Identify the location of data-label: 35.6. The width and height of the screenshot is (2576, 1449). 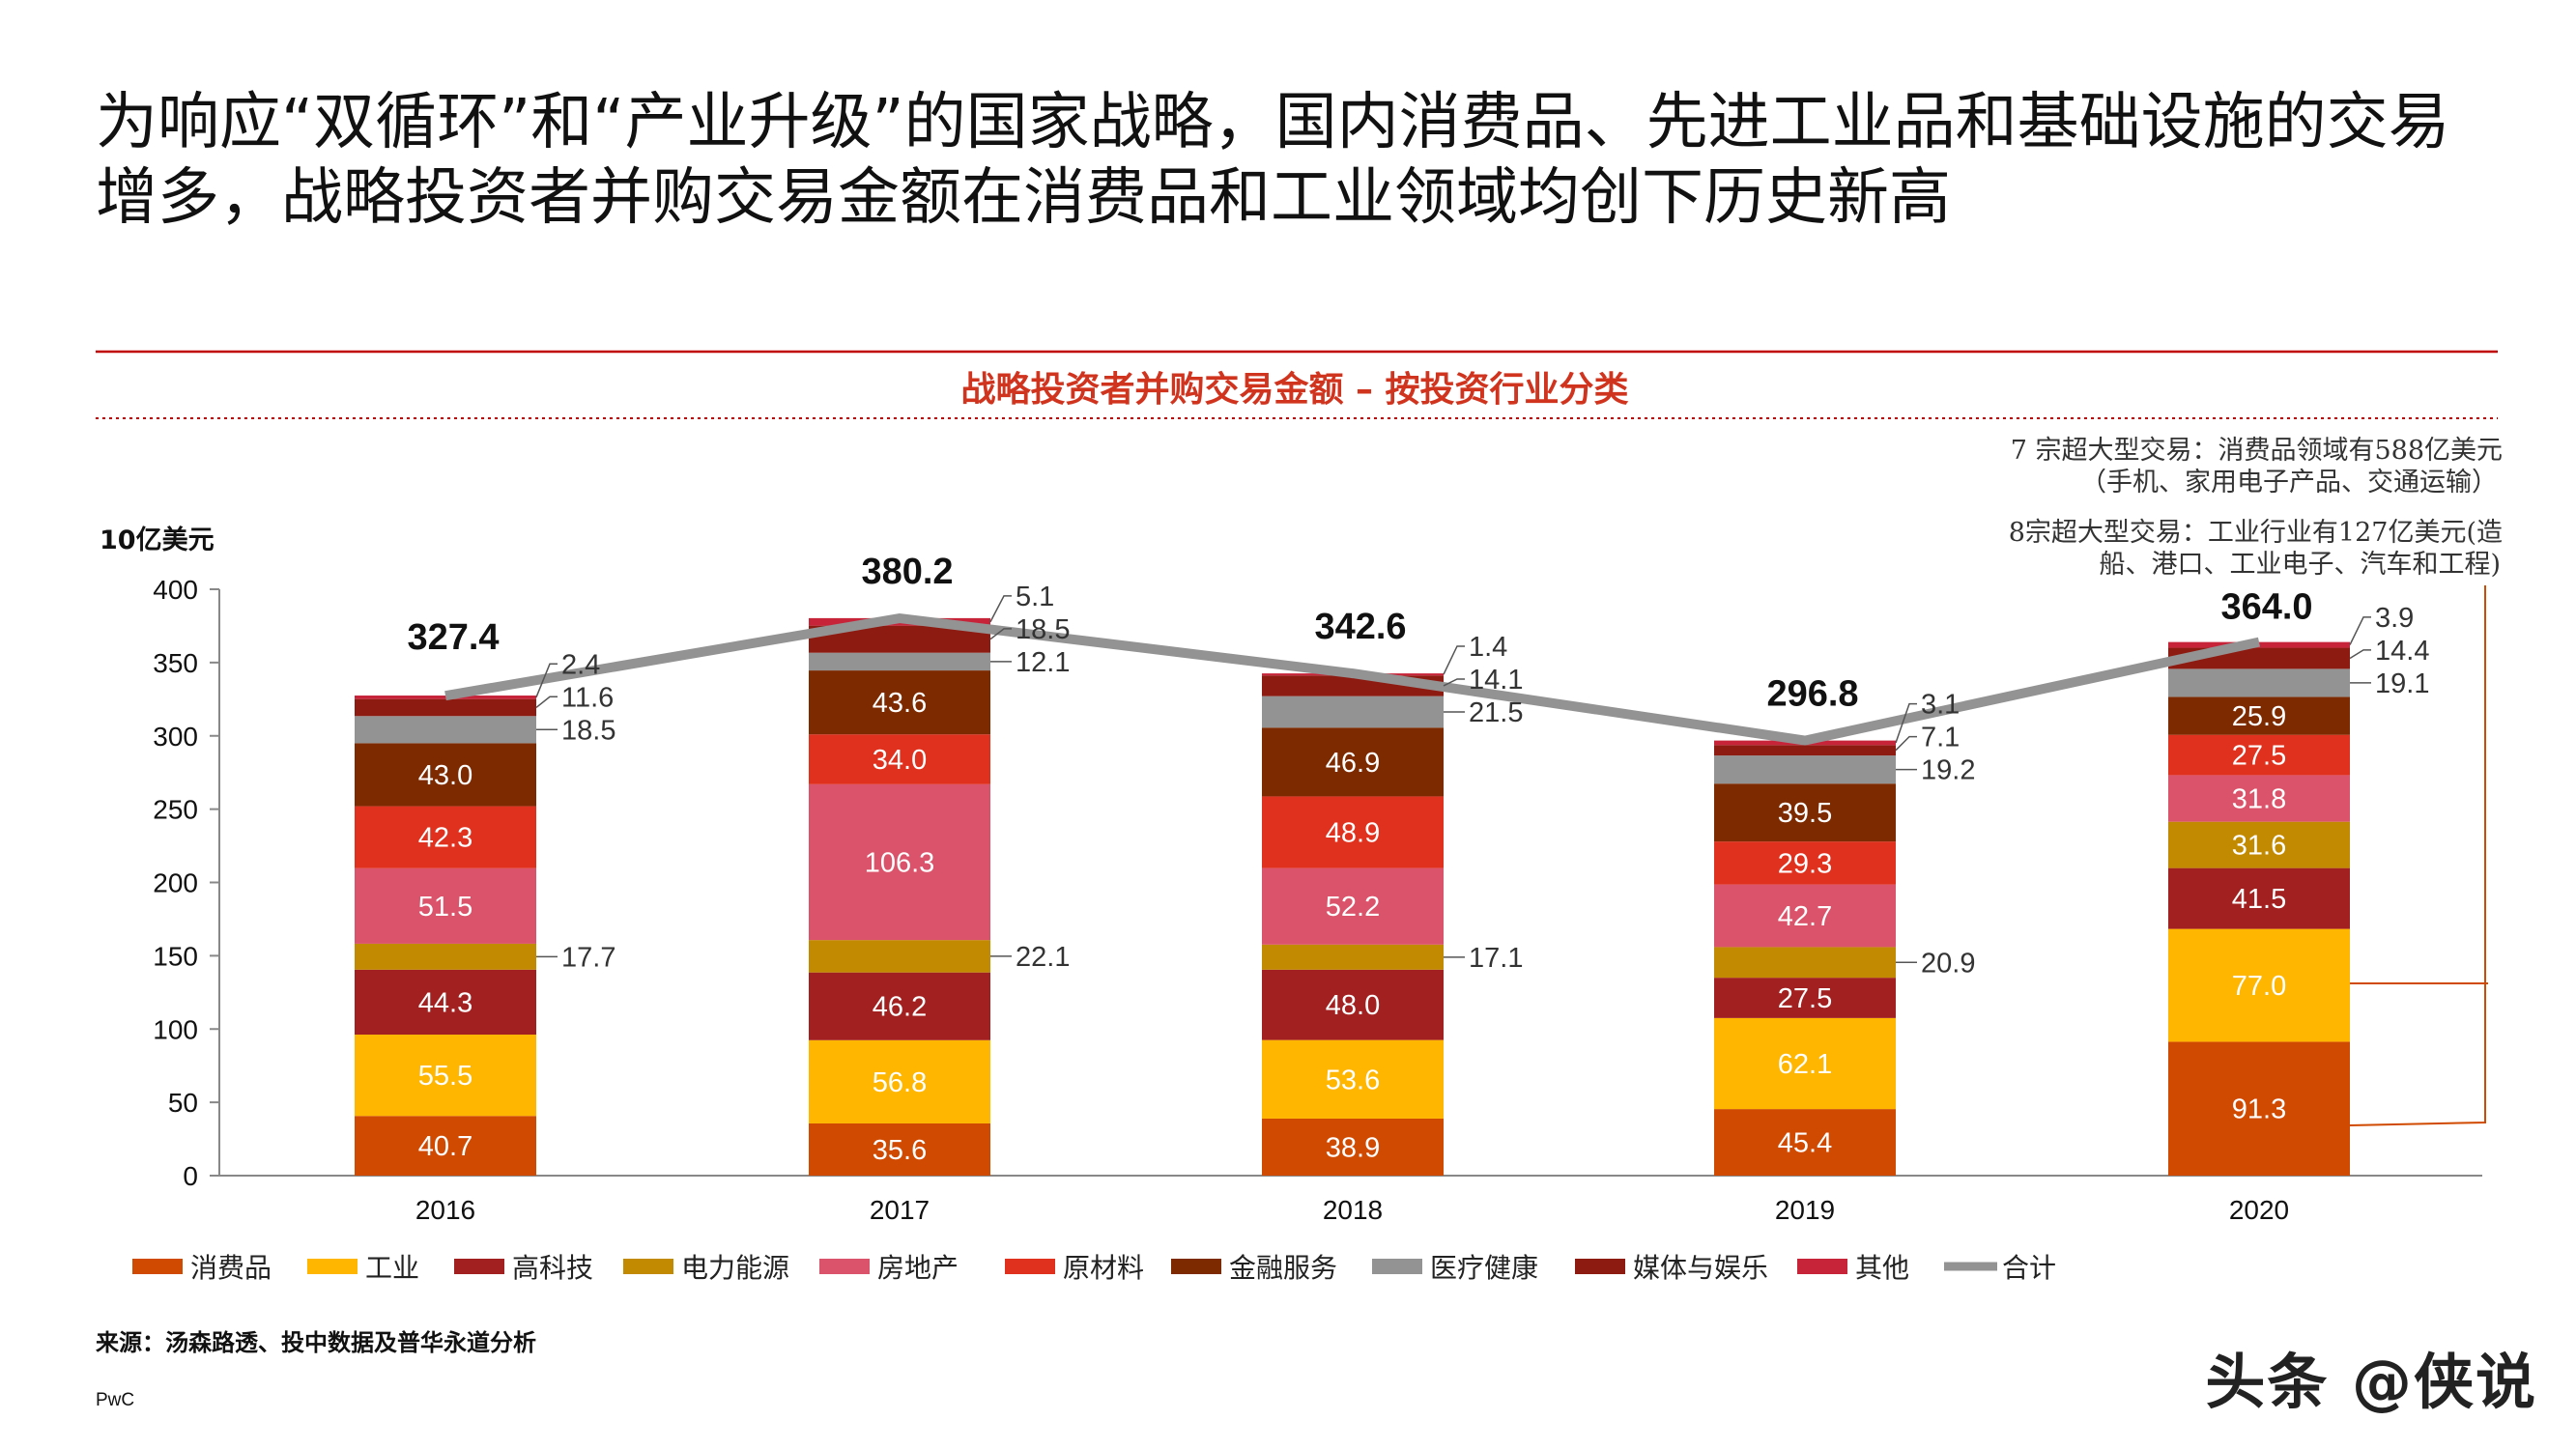
(900, 1150).